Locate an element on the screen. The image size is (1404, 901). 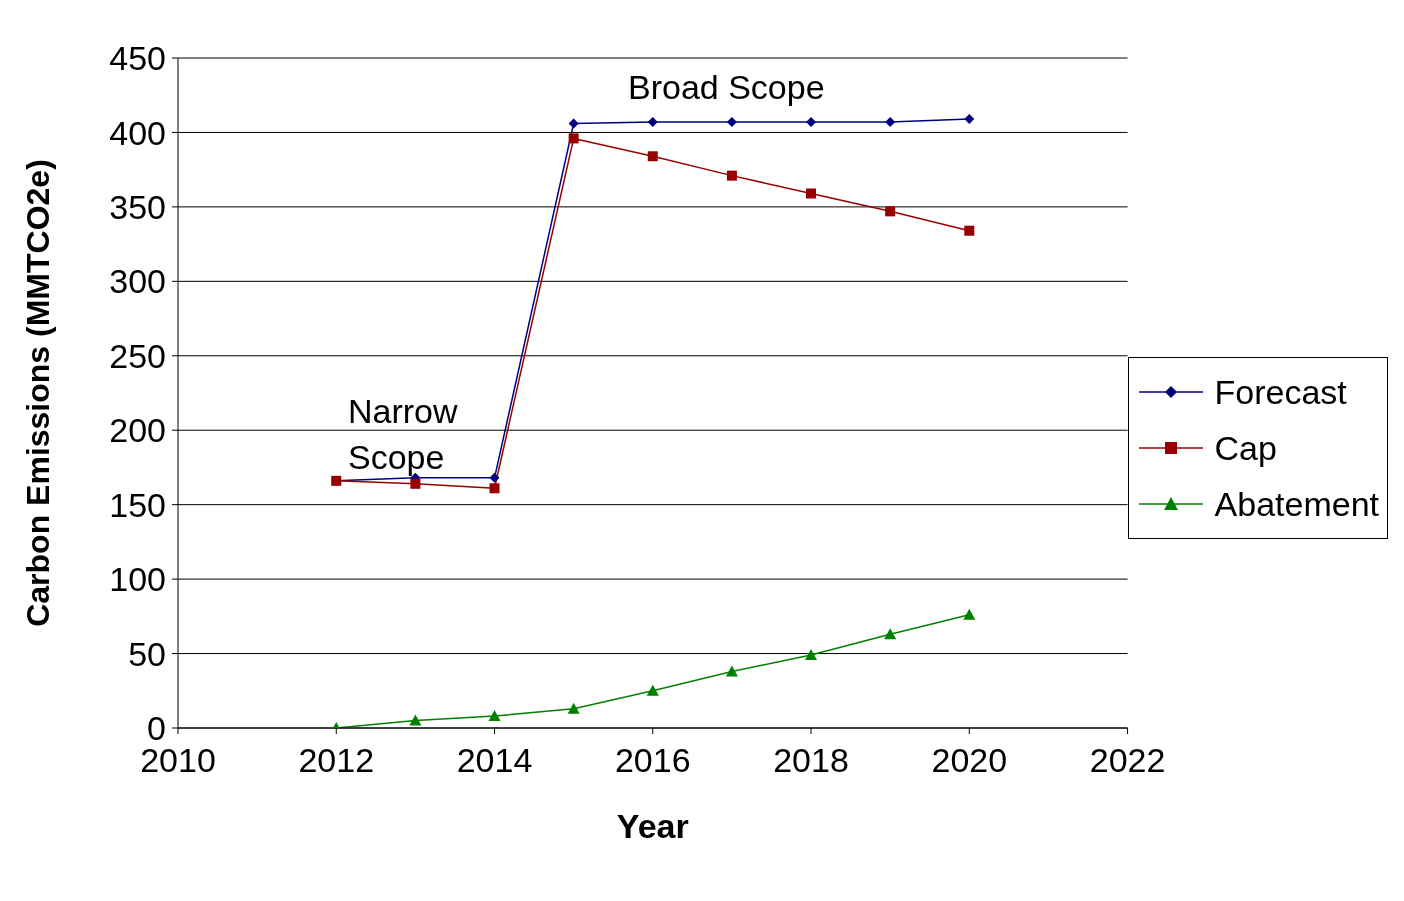
x-tick-label: 2012 is located at coordinates (336, 760).